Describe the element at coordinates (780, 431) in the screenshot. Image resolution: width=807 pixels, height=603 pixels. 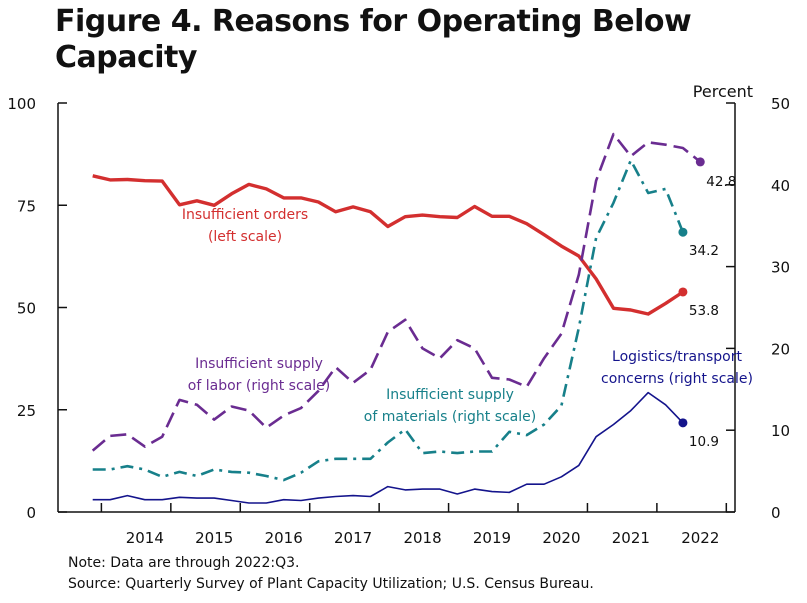
I see `right-tick-label: 10` at that location.